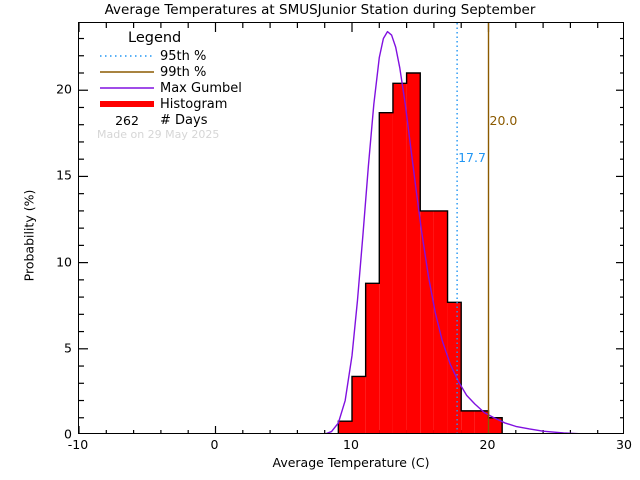 This screenshot has width=640, height=480. I want to click on legend-entry-label: Histogram, so click(194, 104).